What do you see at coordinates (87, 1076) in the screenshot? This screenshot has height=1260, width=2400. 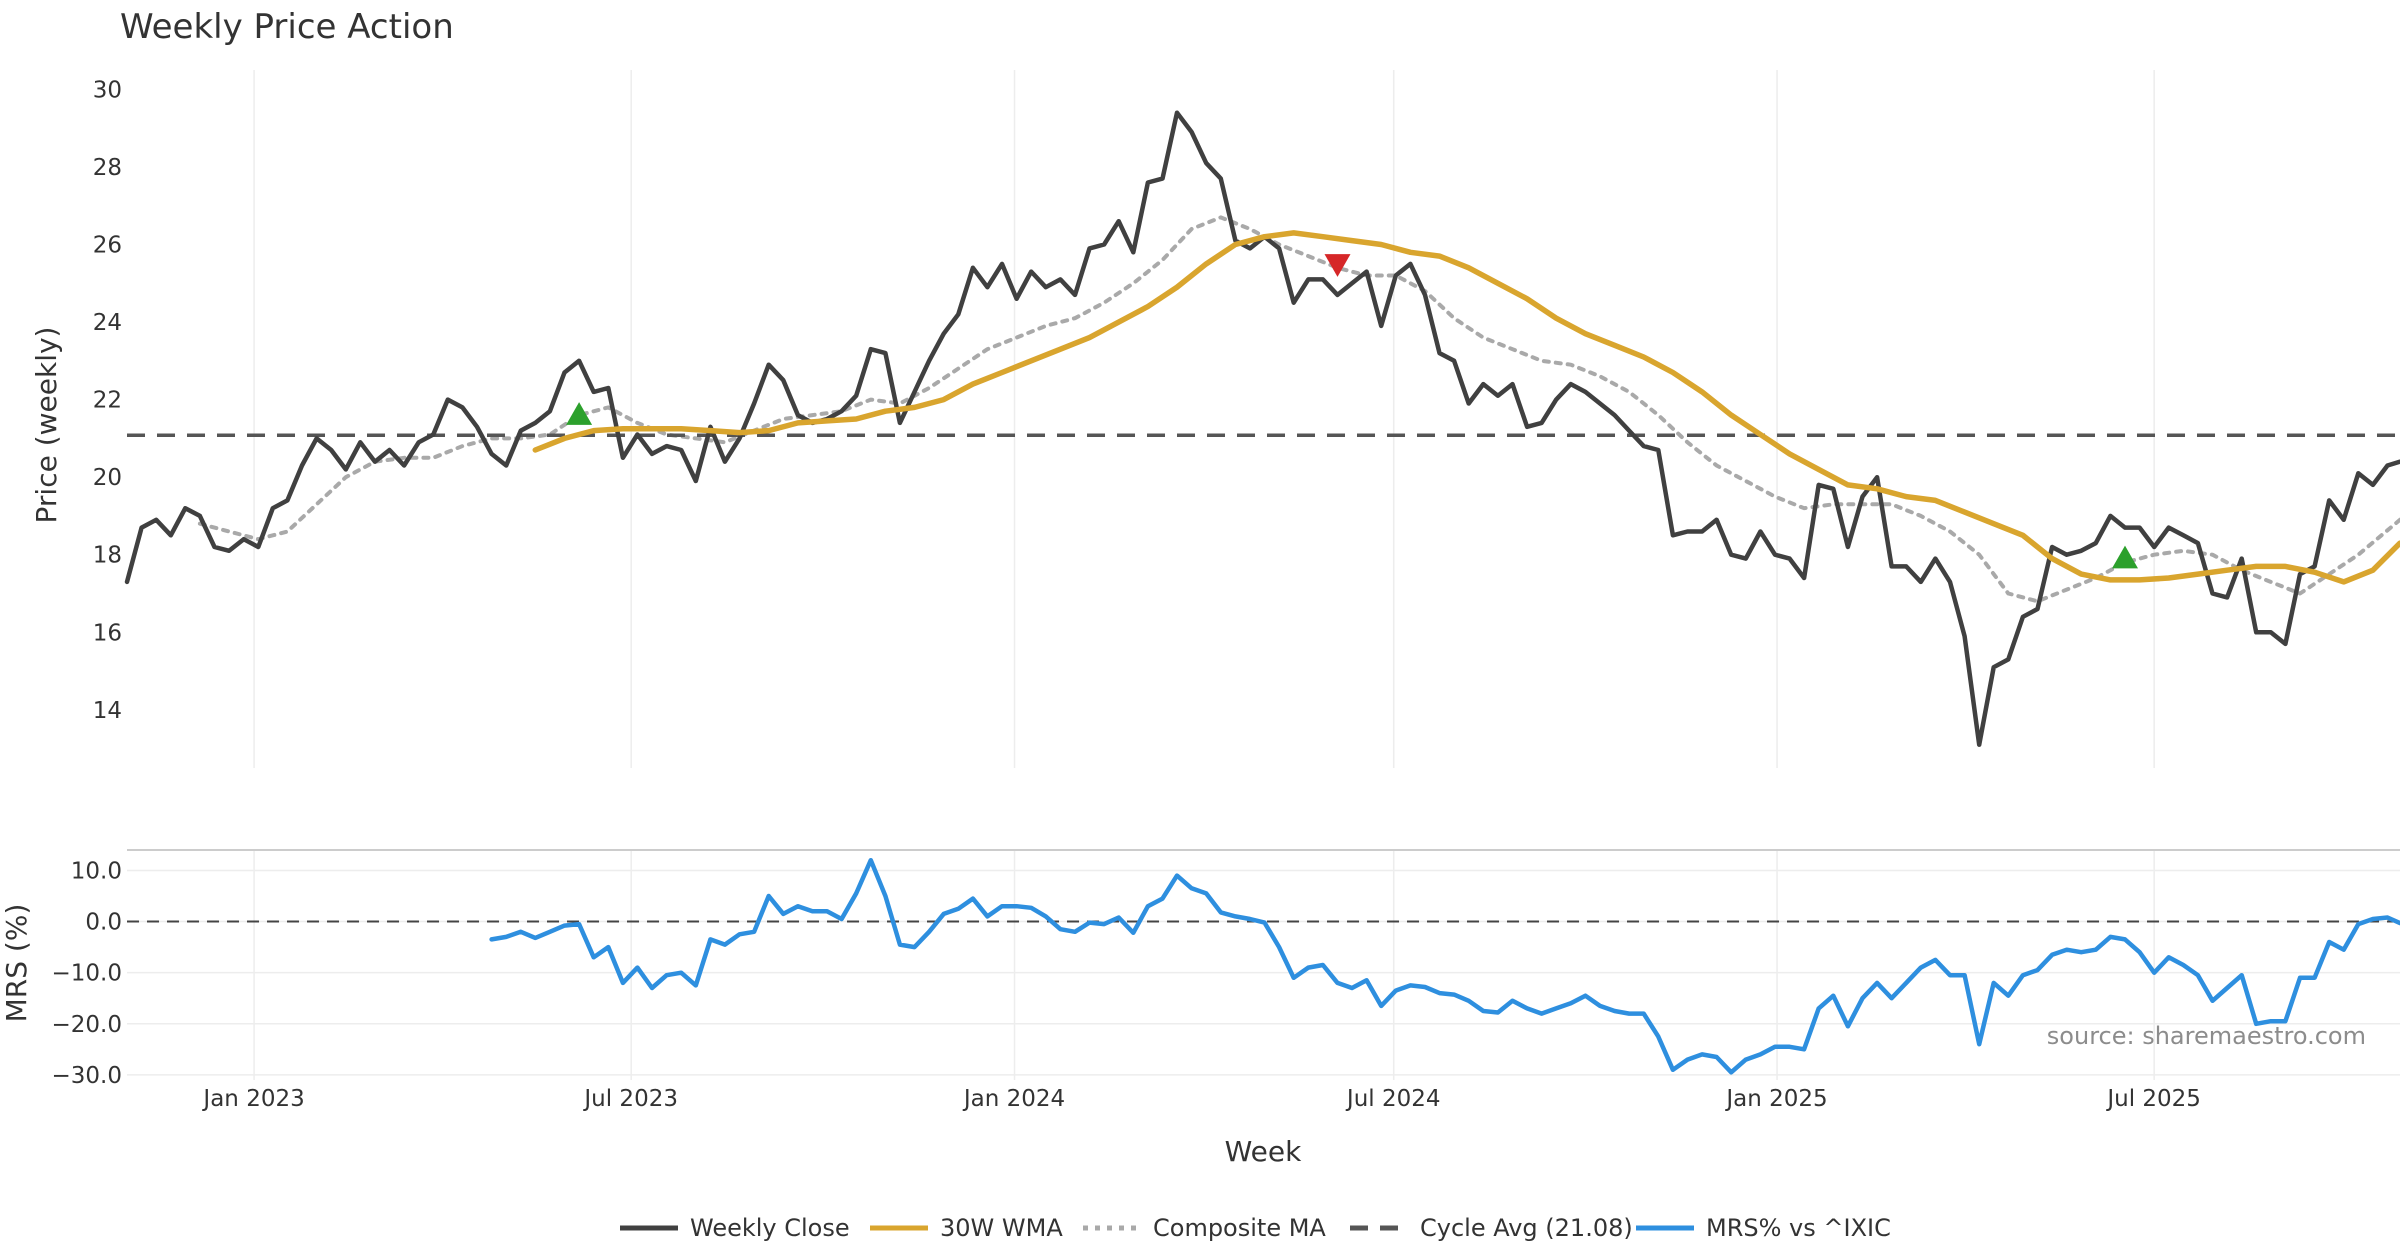 I see `mrs-y-tick-30-0: −30.0` at bounding box center [87, 1076].